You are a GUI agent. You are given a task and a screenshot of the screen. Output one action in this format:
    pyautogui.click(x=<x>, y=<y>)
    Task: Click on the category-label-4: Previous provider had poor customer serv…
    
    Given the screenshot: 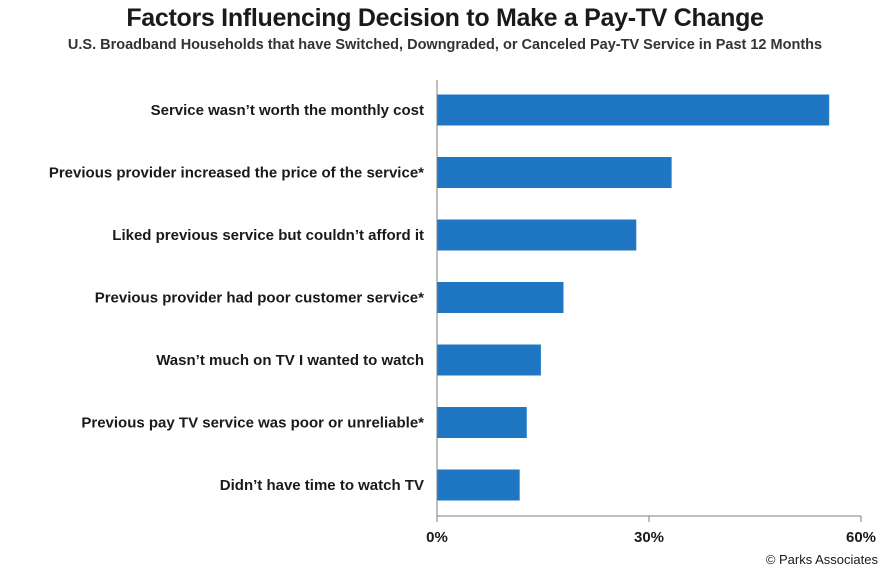 What is the action you would take?
    pyautogui.click(x=259, y=298)
    